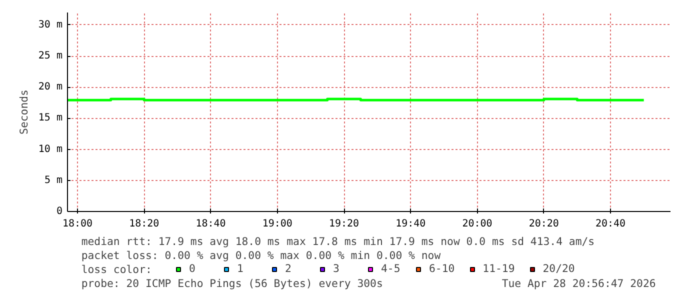 The height and width of the screenshot is (297, 697). Describe the element at coordinates (53, 180) in the screenshot. I see `y-tick-label: 5 m` at that location.